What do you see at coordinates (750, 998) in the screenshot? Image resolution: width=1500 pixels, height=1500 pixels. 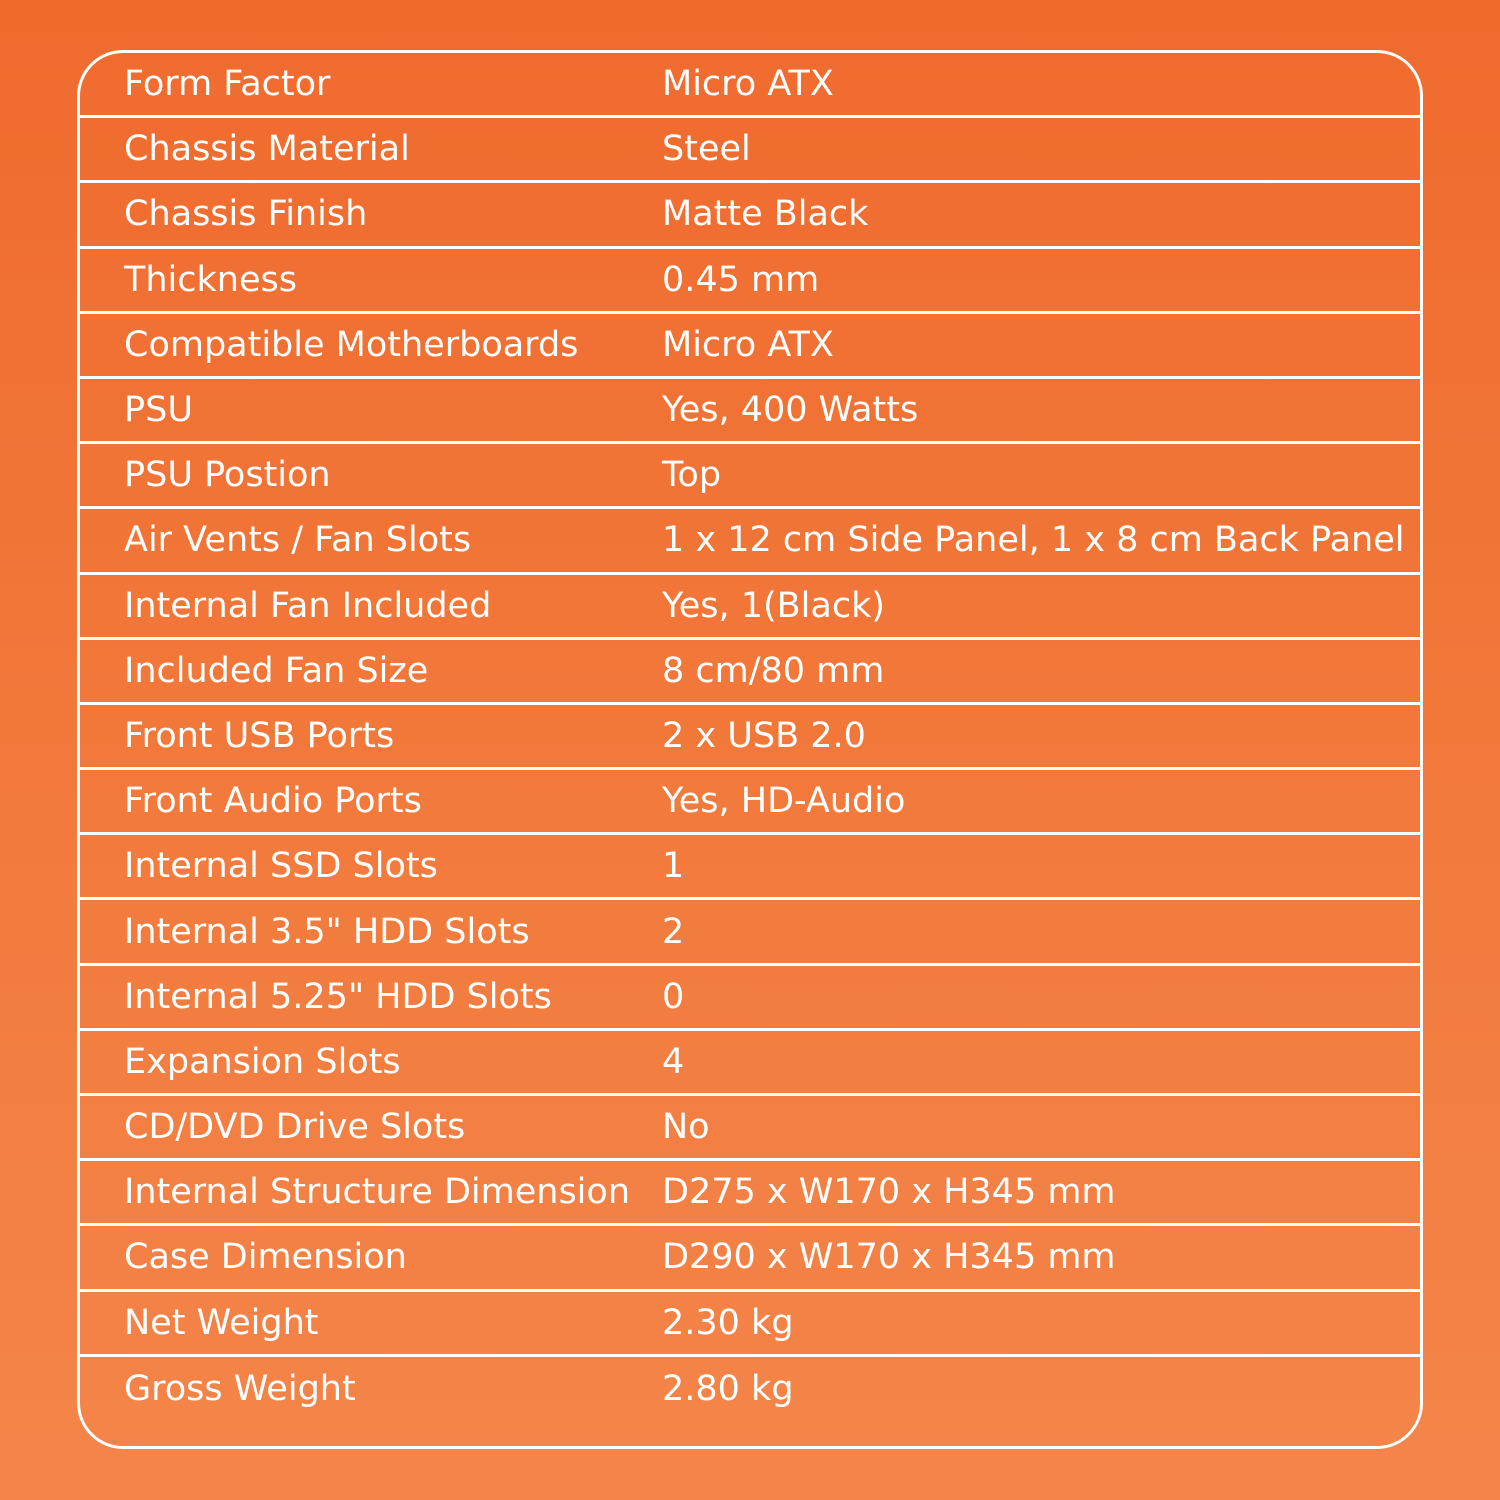 I see `spec-row-internal-525-hdd-slots: Internal 5.25" HDD Slots 0` at bounding box center [750, 998].